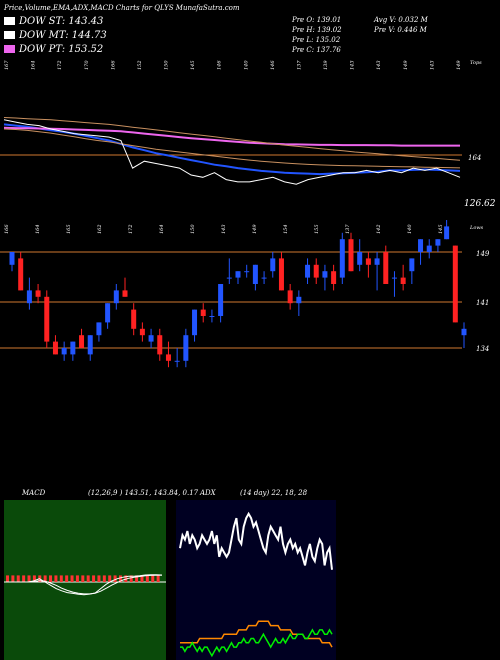  Describe the element at coordinates (256, 643) in the screenshot. I see `di-minus-line` at that location.